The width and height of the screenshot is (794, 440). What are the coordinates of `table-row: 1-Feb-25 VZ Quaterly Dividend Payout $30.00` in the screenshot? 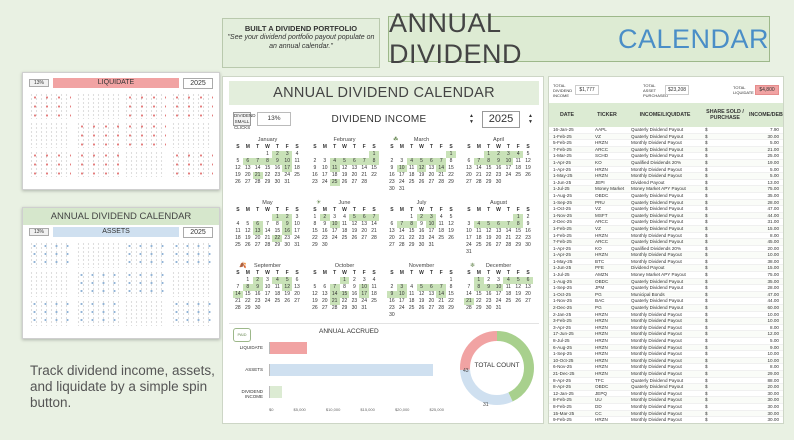 It's located at (666, 137).